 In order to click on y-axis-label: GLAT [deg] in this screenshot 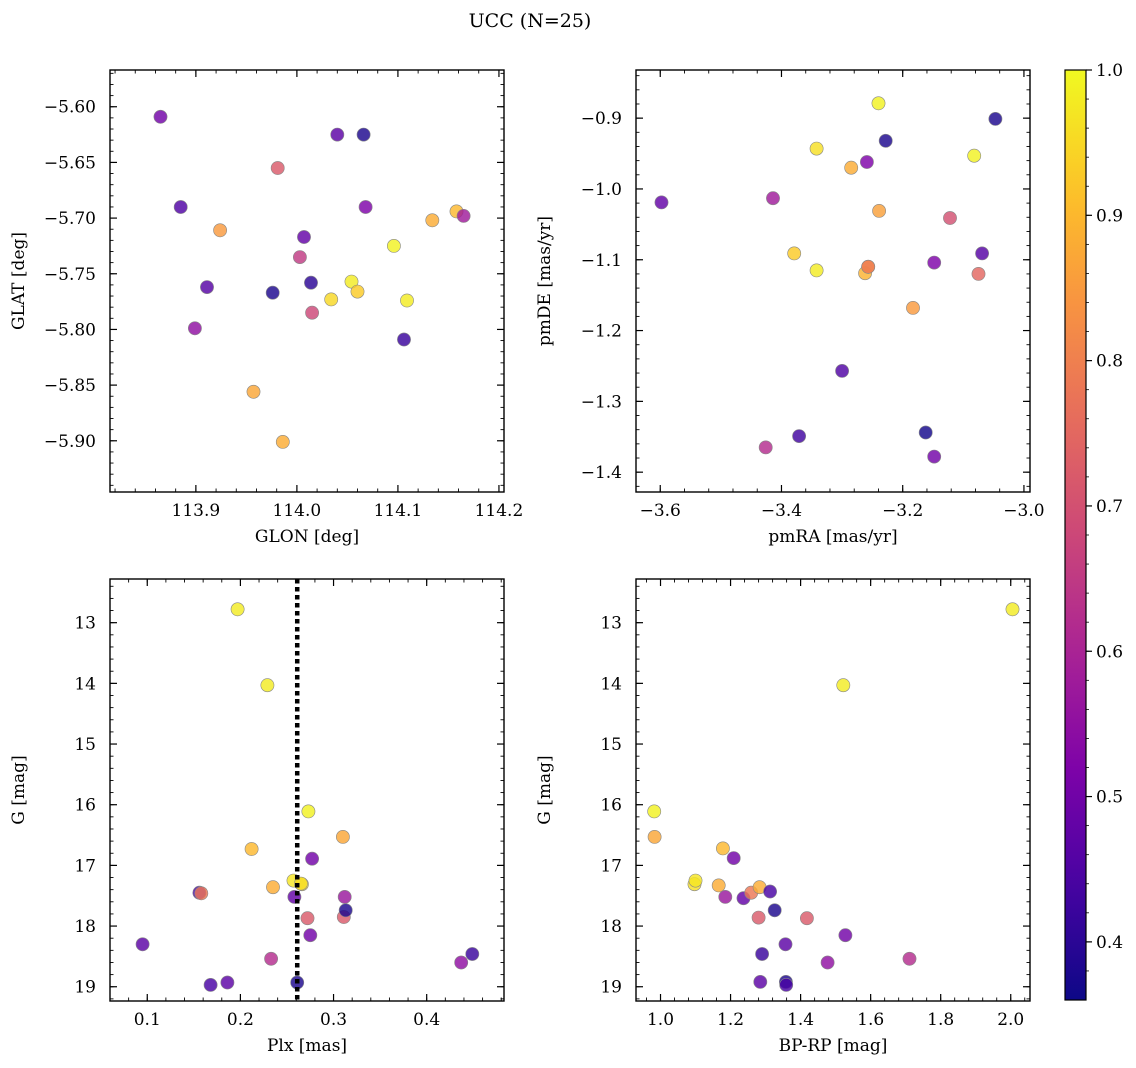, I will do `click(19, 281)`.